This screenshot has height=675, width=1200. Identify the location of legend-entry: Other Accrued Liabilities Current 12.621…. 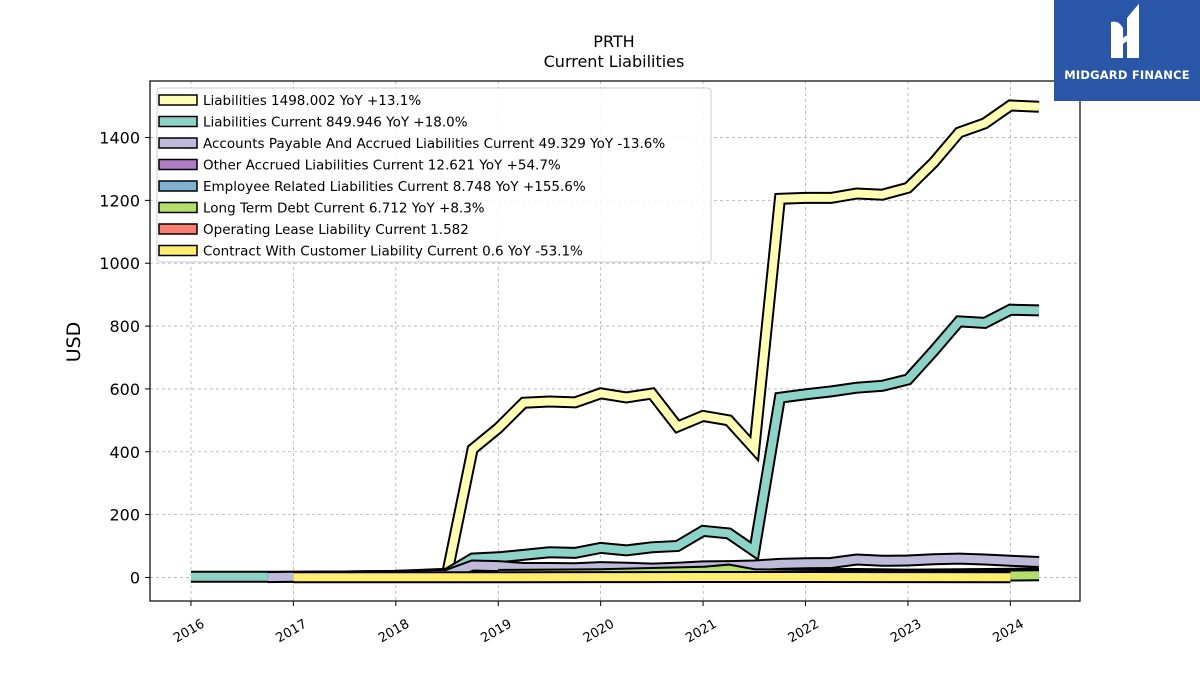
(382, 166).